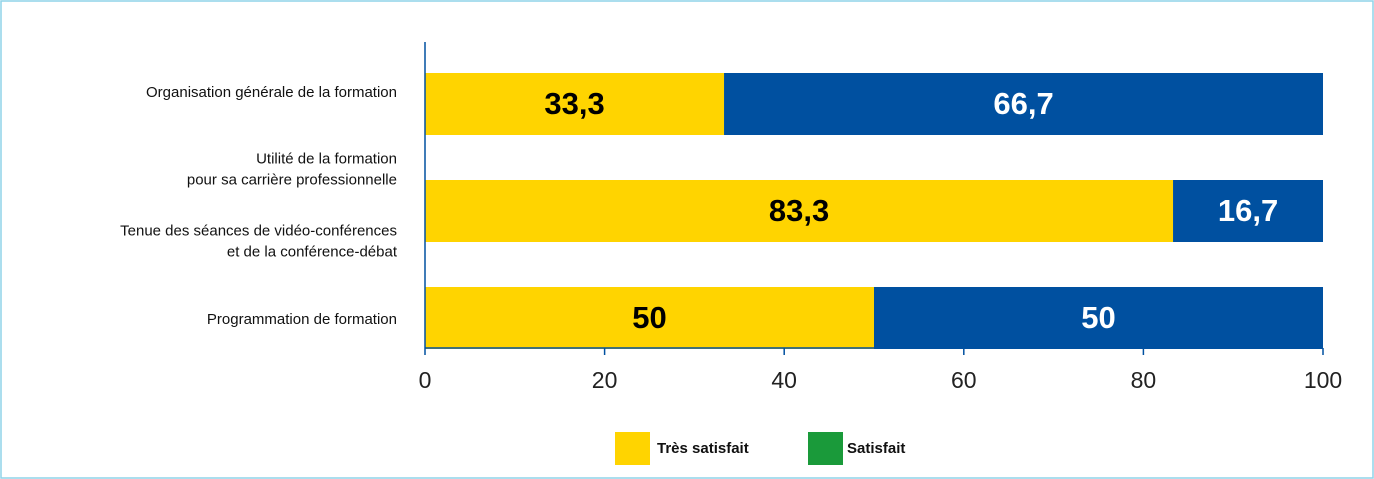 This screenshot has height=479, width=1374. Describe the element at coordinates (425, 380) in the screenshot. I see `x-tick-label: 0` at that location.